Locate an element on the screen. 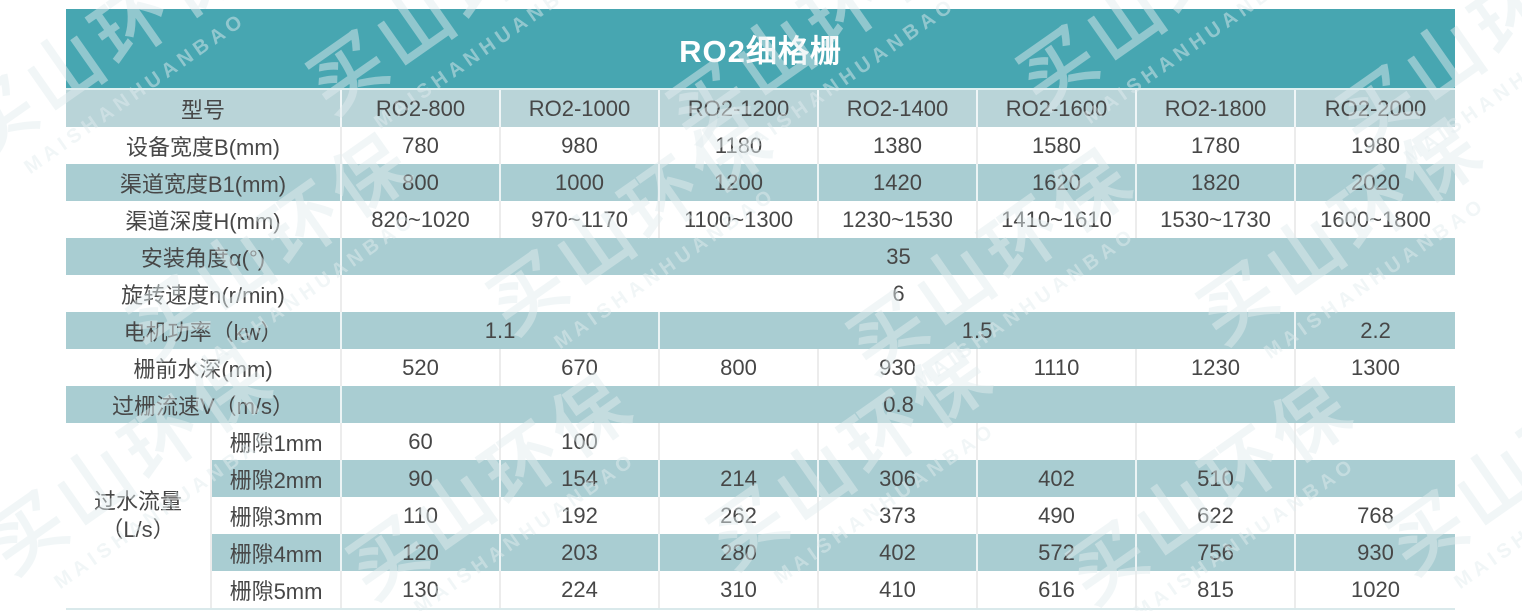  value-cell: 1600~1800 is located at coordinates (1376, 219).